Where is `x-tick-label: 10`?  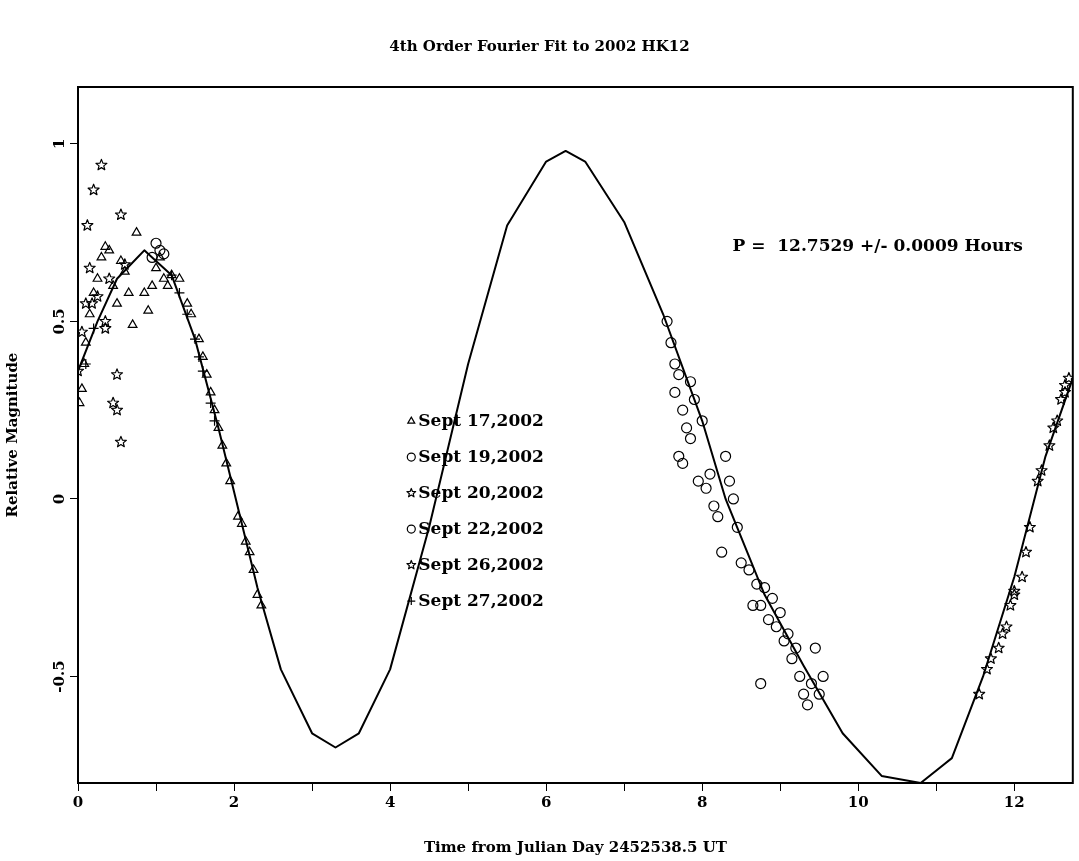
x-tick-label: 10 is located at coordinates (858, 801).